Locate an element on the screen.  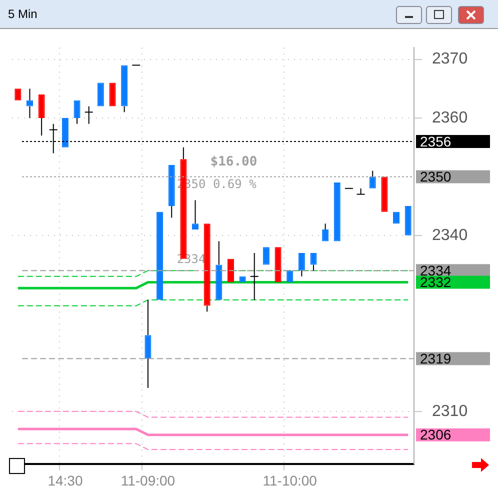
ref-line-label: 2350 is located at coordinates (436, 176).